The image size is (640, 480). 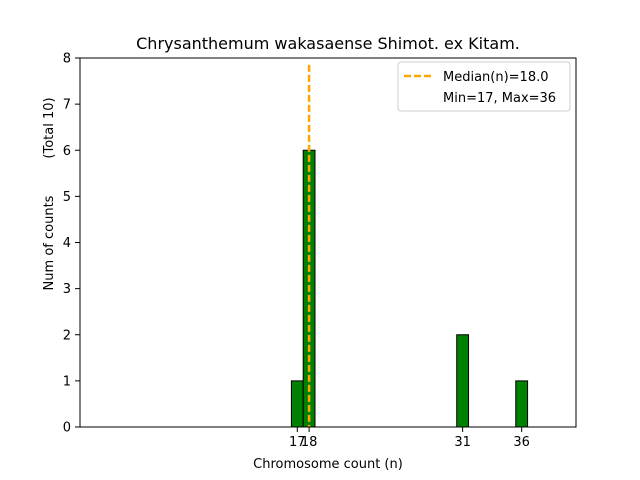 I want to click on y-tick-label-4: 4, so click(x=67, y=243).